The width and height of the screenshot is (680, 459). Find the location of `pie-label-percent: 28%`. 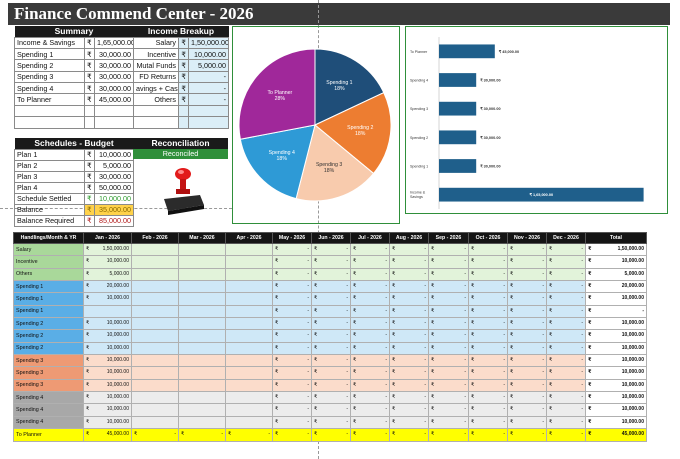

pie-label-percent: 28% is located at coordinates (280, 98).